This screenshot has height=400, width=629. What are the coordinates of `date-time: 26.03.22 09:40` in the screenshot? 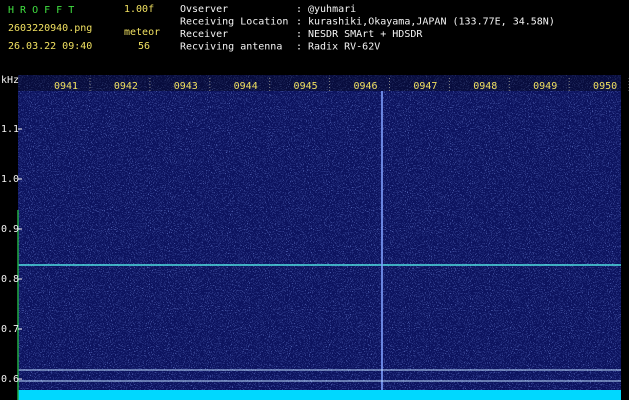 It's located at (50, 46).